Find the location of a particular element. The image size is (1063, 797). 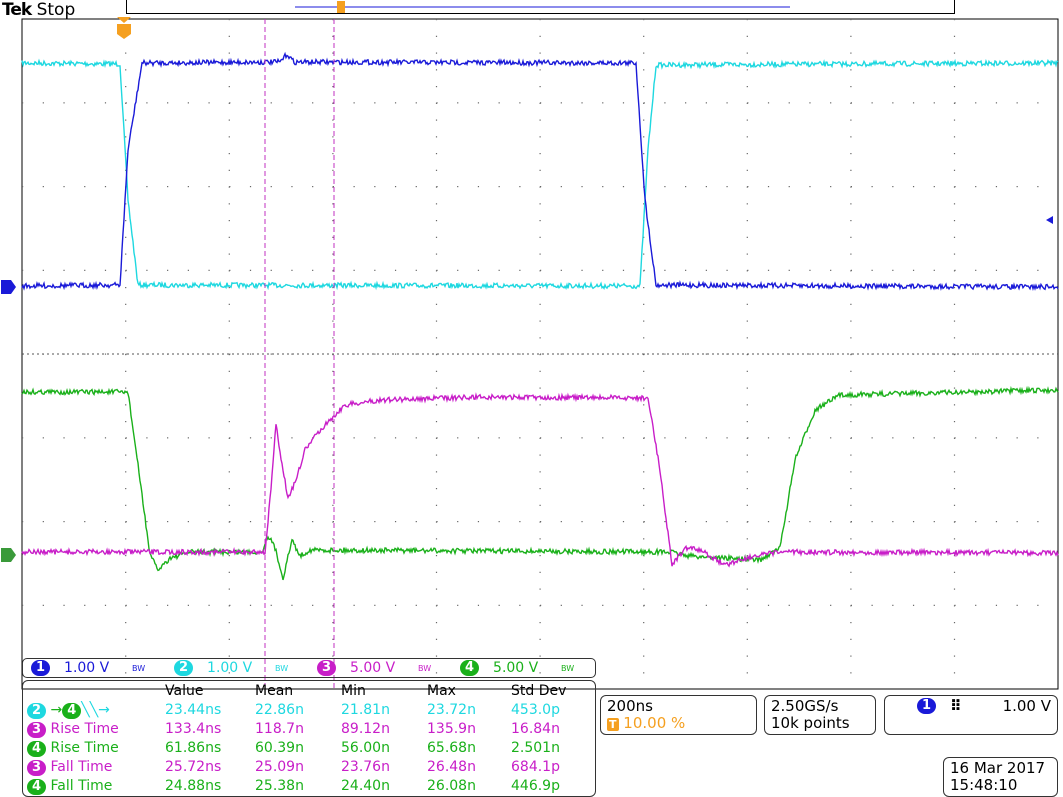

channel-4-scale: 4 5.00 V BW is located at coordinates (523, 668).